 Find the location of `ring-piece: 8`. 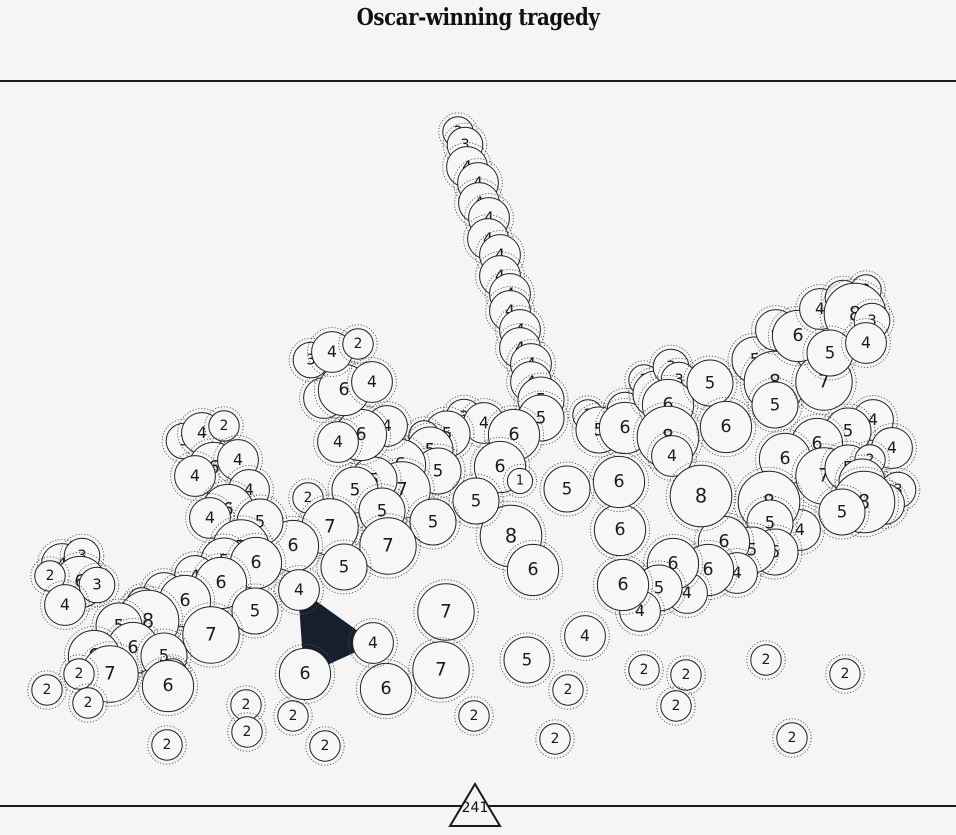

ring-piece: 8 is located at coordinates (701, 496).